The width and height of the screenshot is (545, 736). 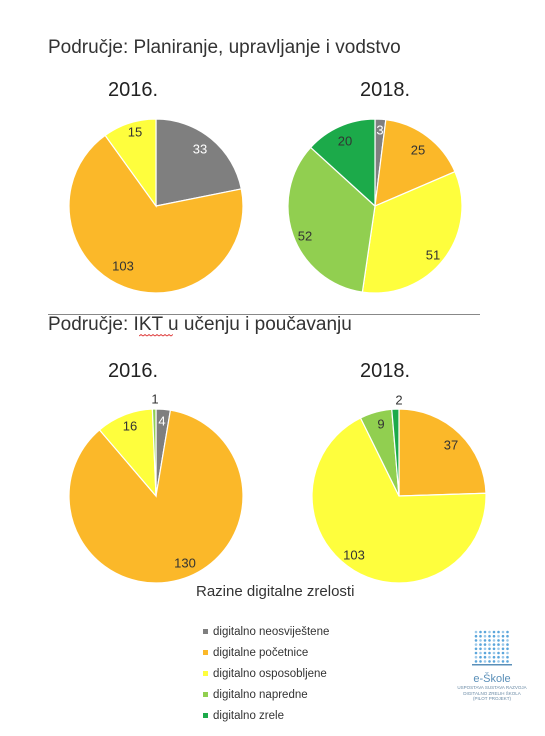 What do you see at coordinates (133, 90) in the screenshot?
I see `year-label-1-2016: 2016.` at bounding box center [133, 90].